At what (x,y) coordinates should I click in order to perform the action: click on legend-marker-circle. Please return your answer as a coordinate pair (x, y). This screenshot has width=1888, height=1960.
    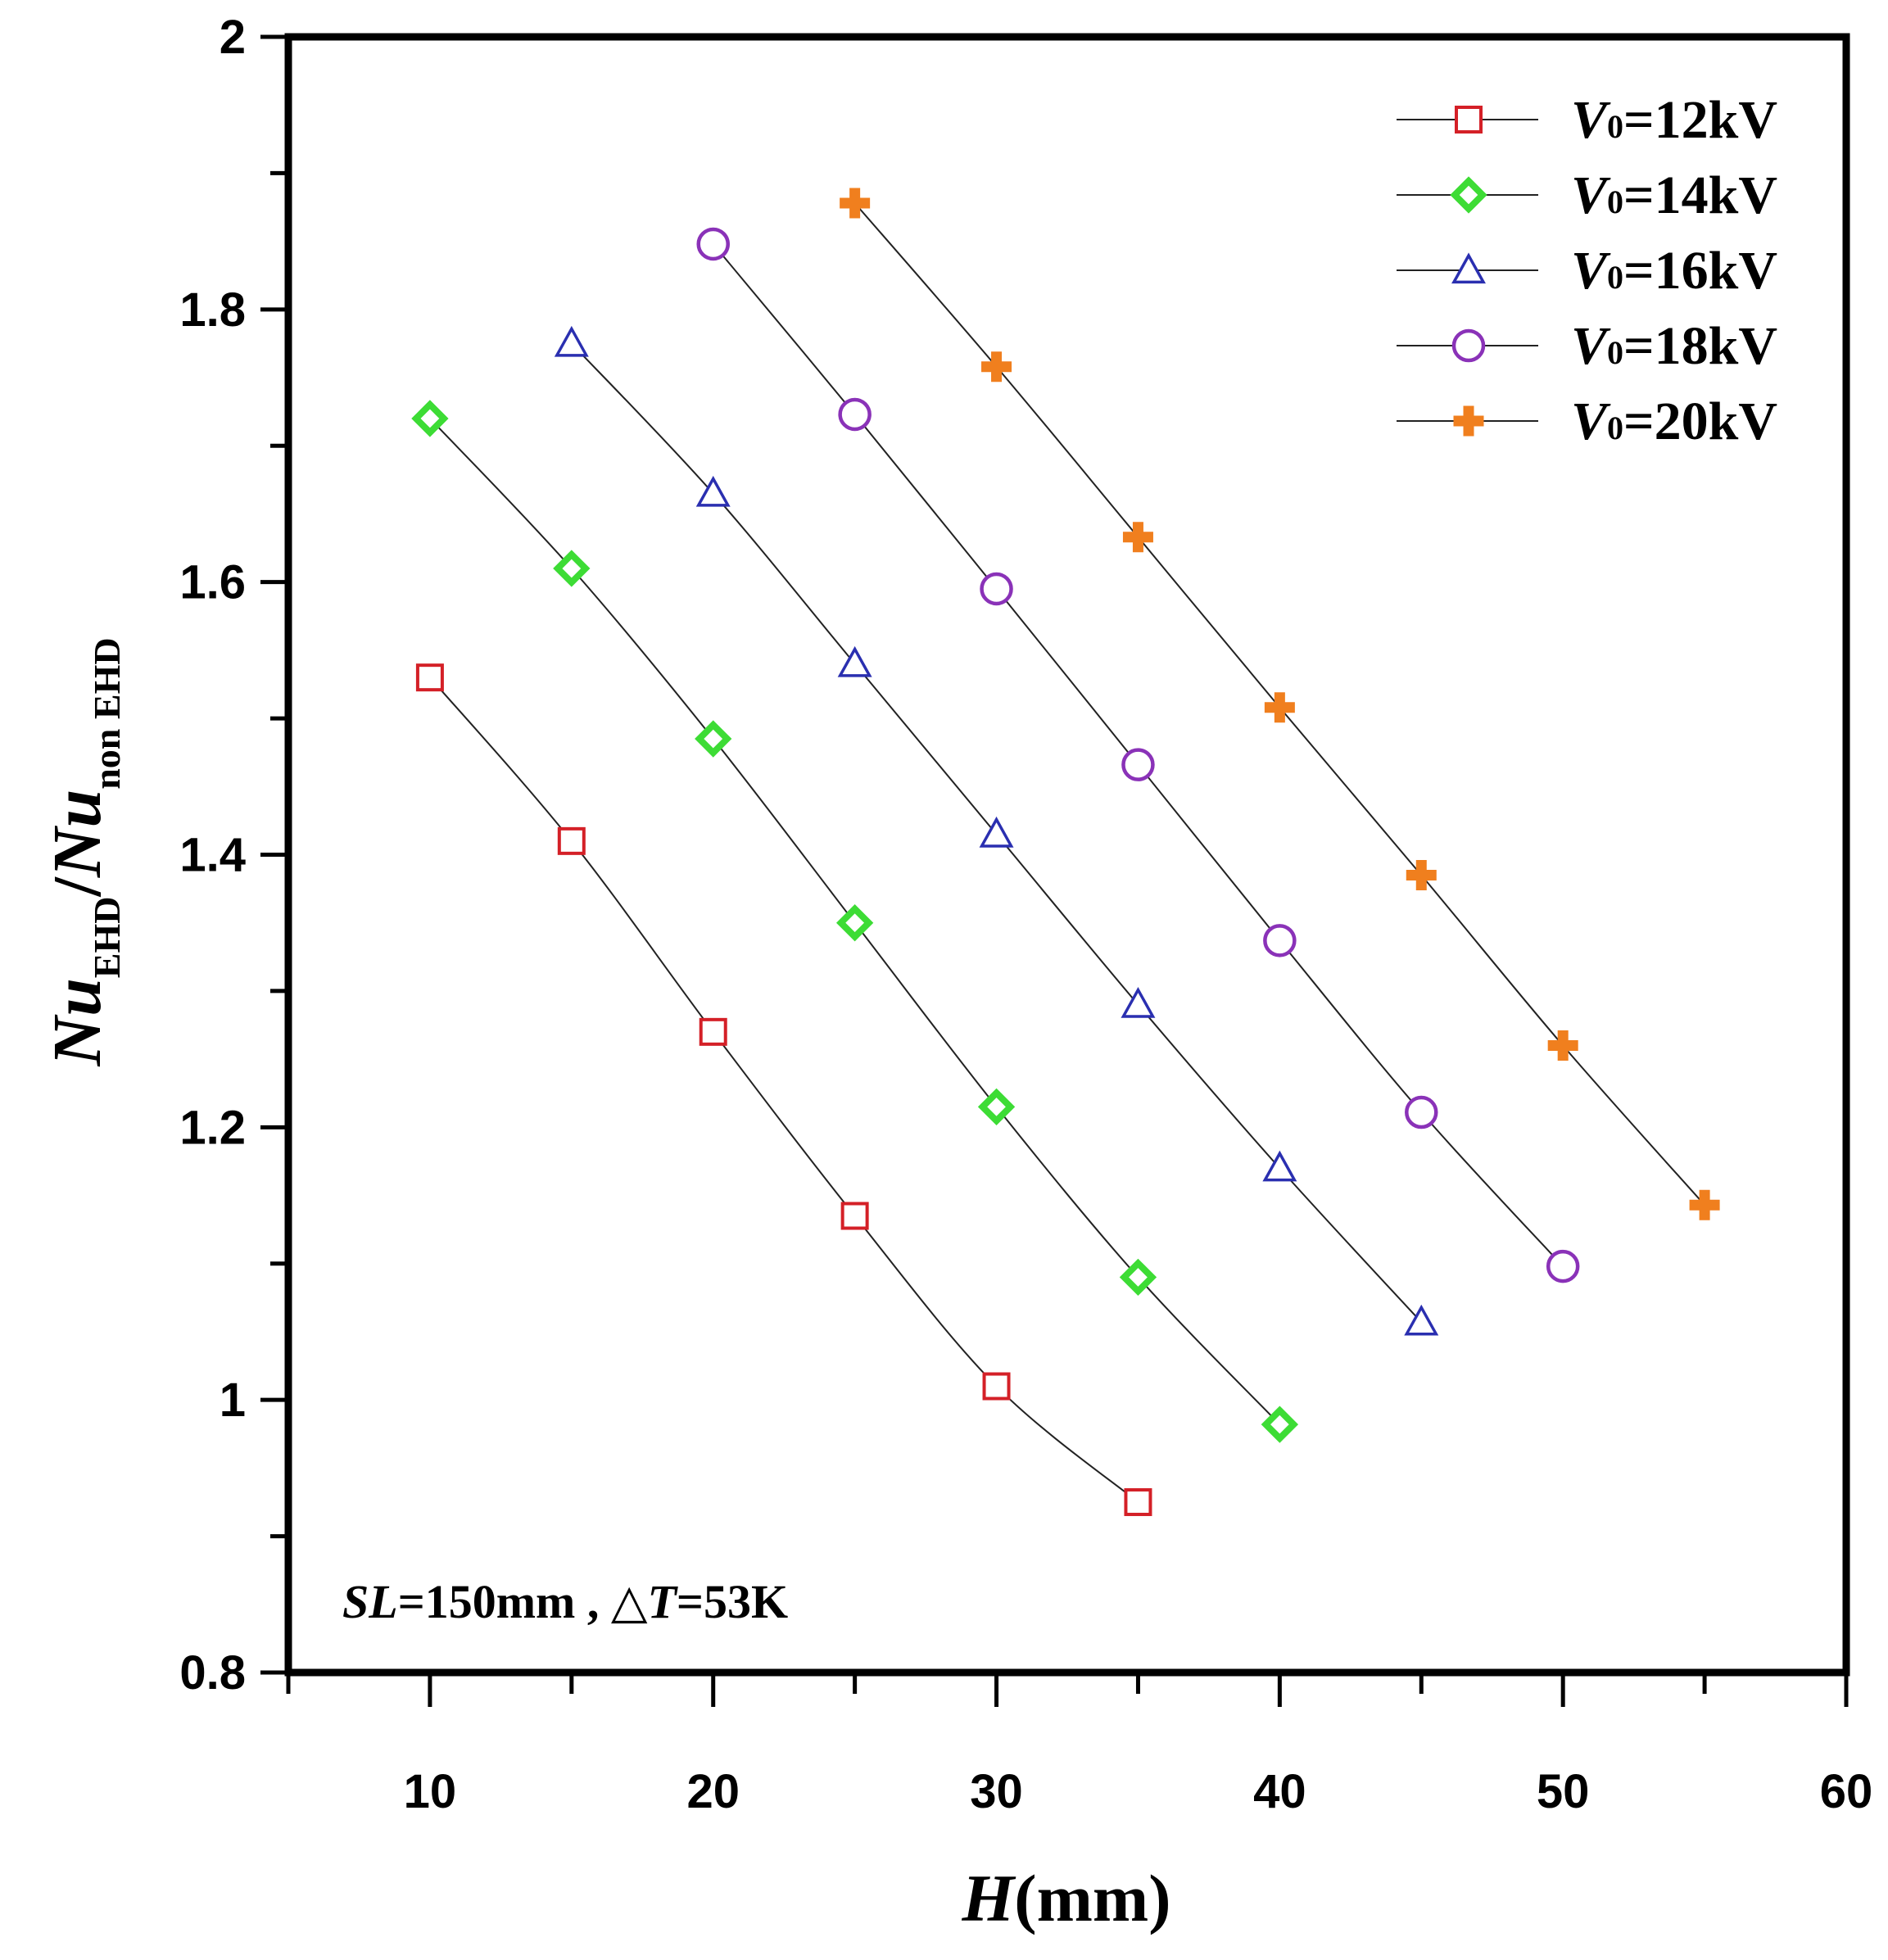
    Looking at the image, I should click on (1468, 346).